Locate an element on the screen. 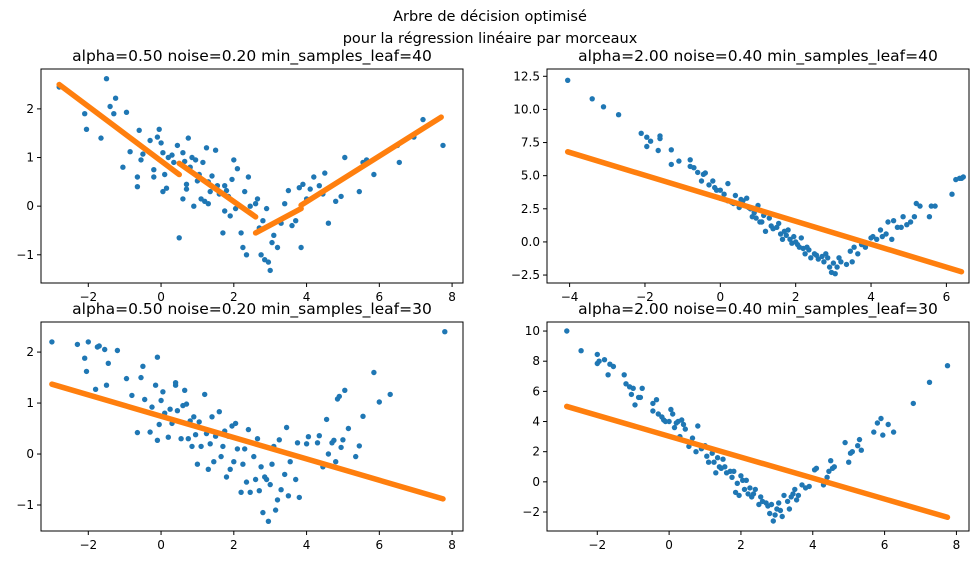 The image size is (980, 565). y-tick-label: 1 is located at coordinates (30, 158).